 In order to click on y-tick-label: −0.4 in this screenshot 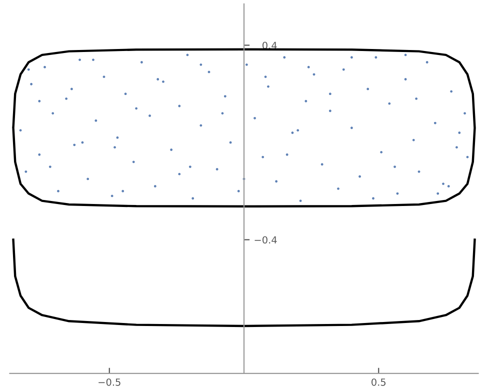, I will do `click(265, 240)`.